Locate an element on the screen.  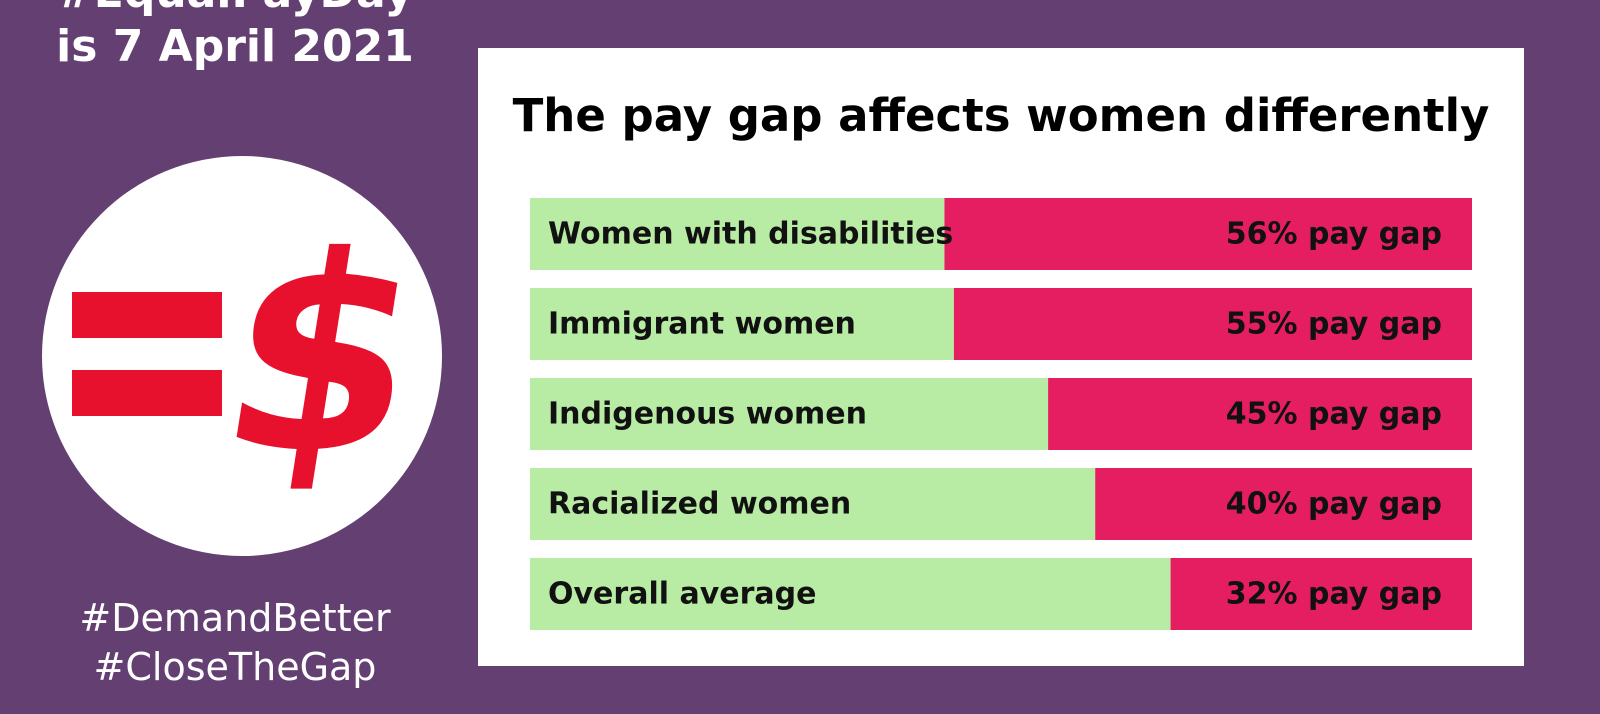
category-label: Indigenous women is located at coordinates (707, 414).